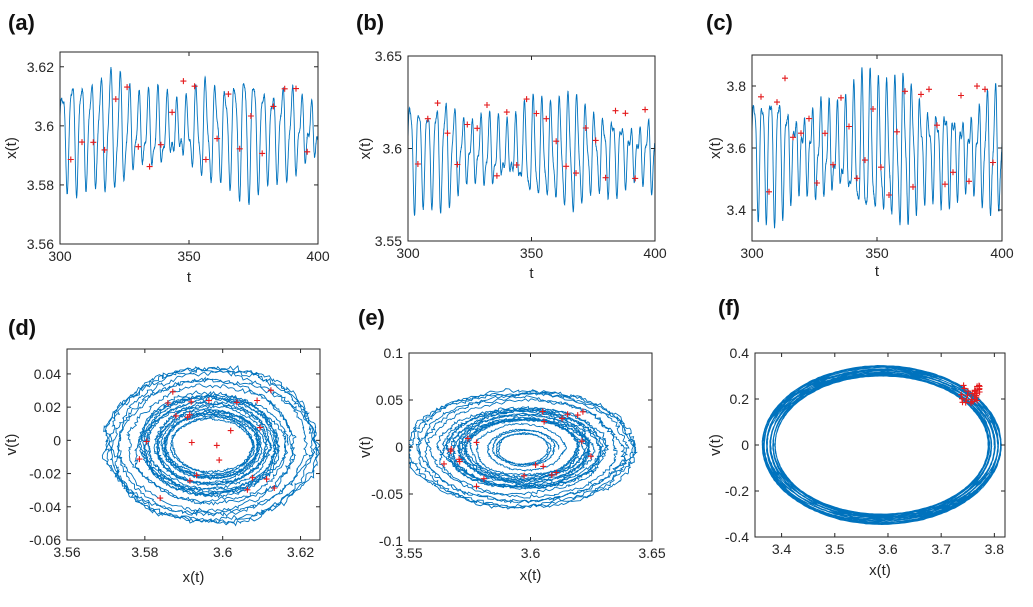 The height and width of the screenshot is (607, 1033). I want to click on x-tick-label: 400, so click(655, 253).